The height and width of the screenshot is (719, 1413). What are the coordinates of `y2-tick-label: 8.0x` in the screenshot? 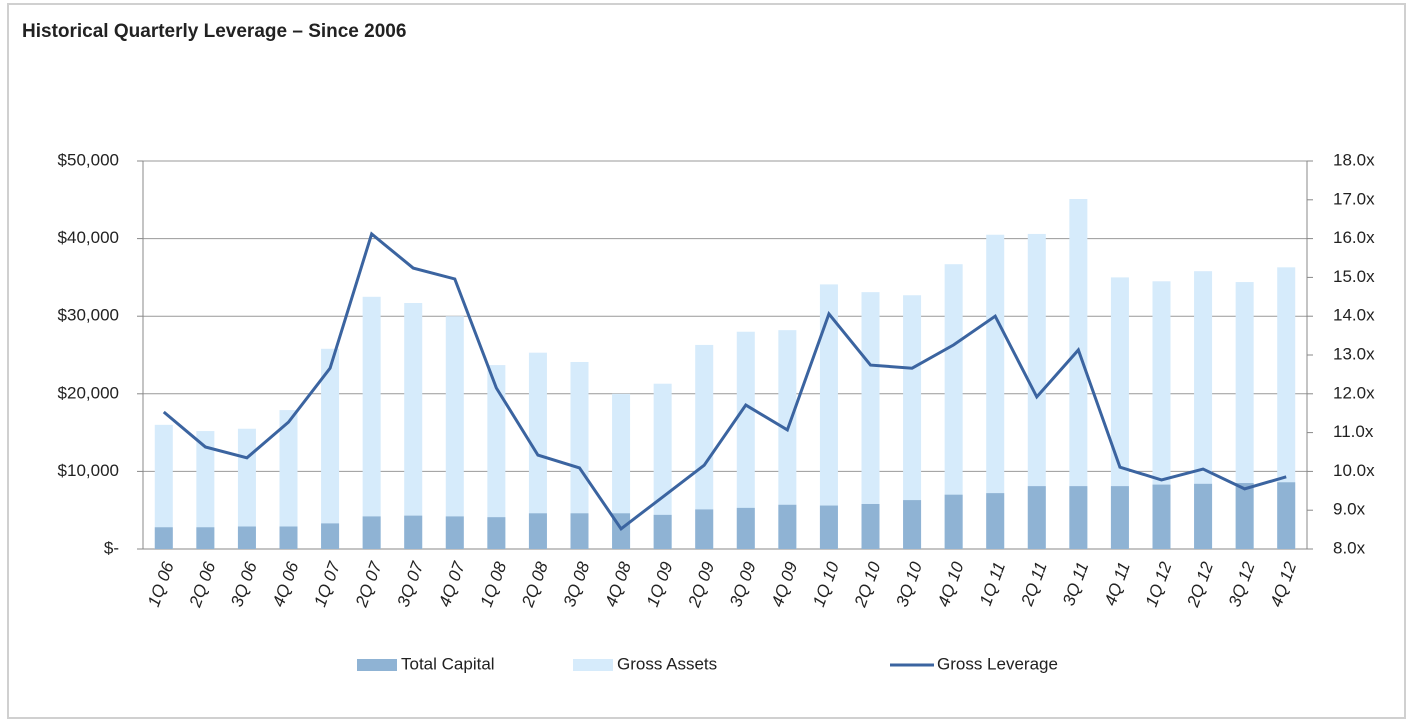 It's located at (1349, 547).